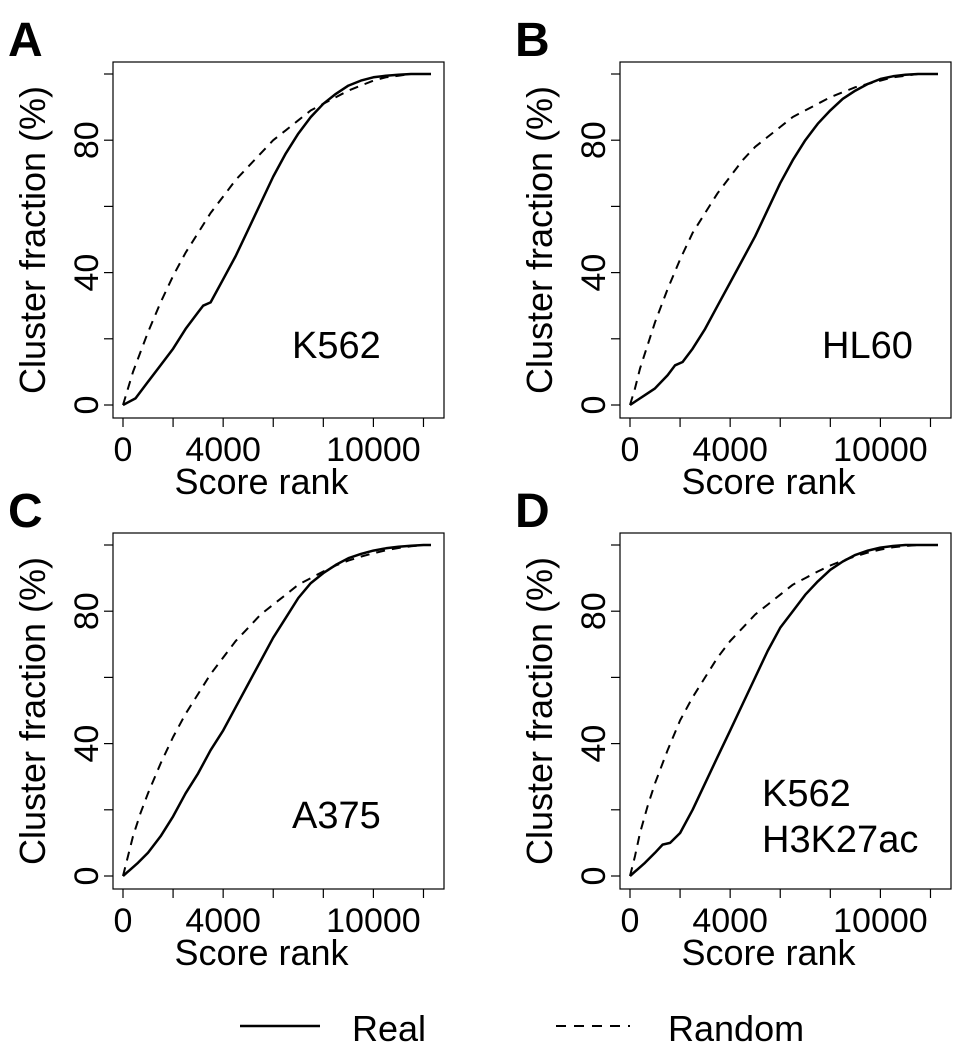  Describe the element at coordinates (25, 511) in the screenshot. I see `panel-letter: C` at that location.